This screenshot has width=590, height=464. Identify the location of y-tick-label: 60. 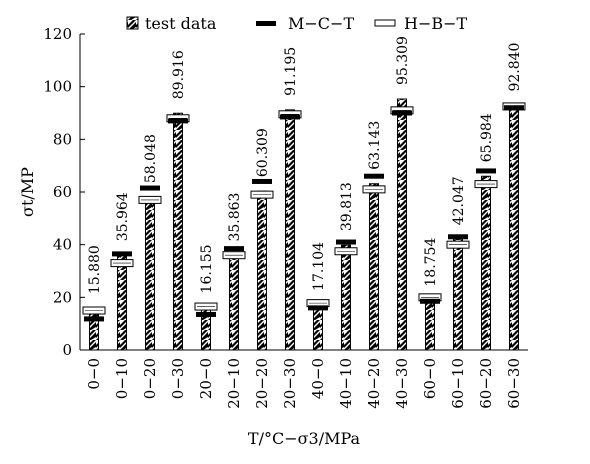
(62, 192).